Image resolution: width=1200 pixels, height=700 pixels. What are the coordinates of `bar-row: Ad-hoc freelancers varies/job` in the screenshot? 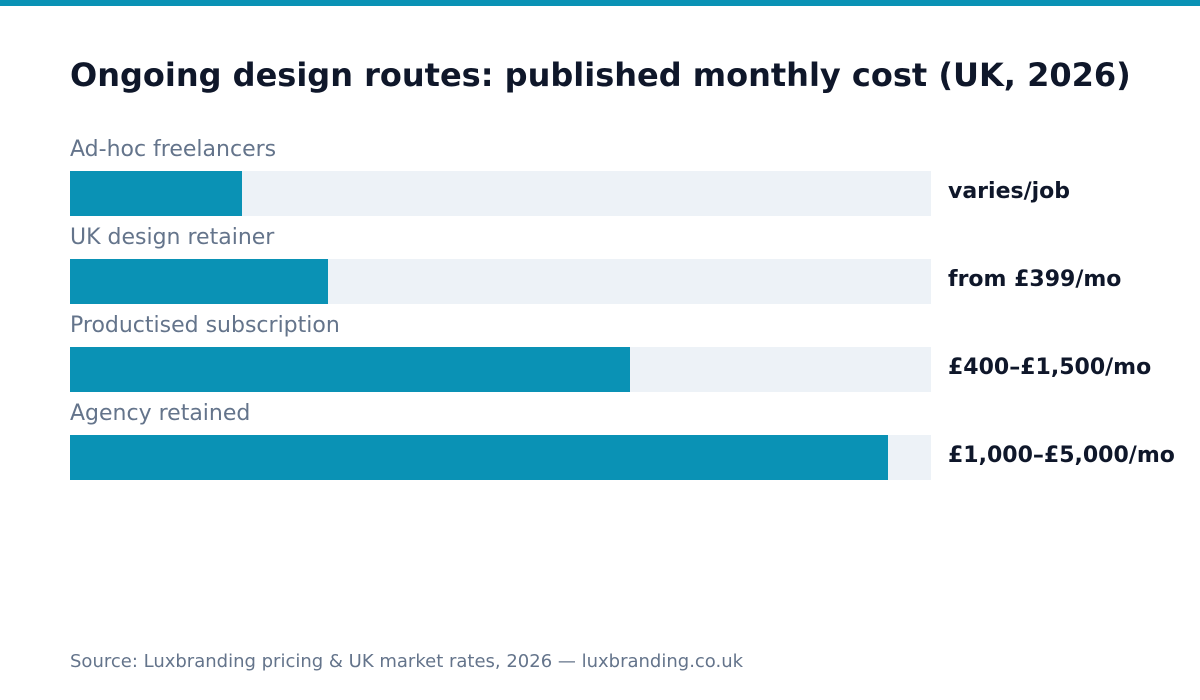 It's located at (630, 177).